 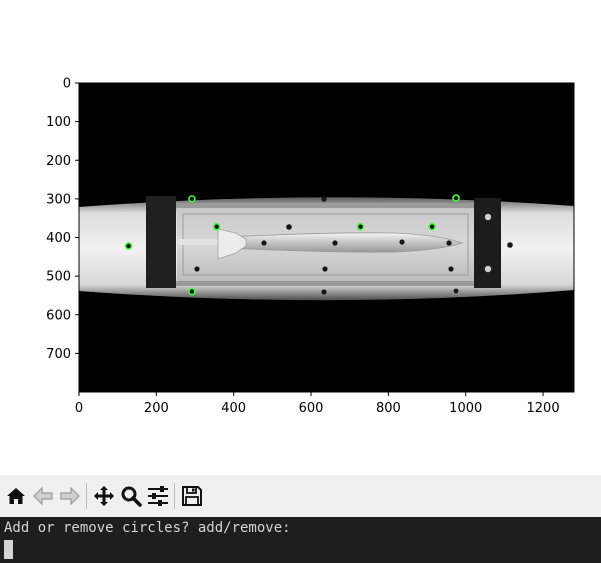 What do you see at coordinates (62, 219) in the screenshot?
I see `y-axis: 0 100 200 300 400 500 600 700` at bounding box center [62, 219].